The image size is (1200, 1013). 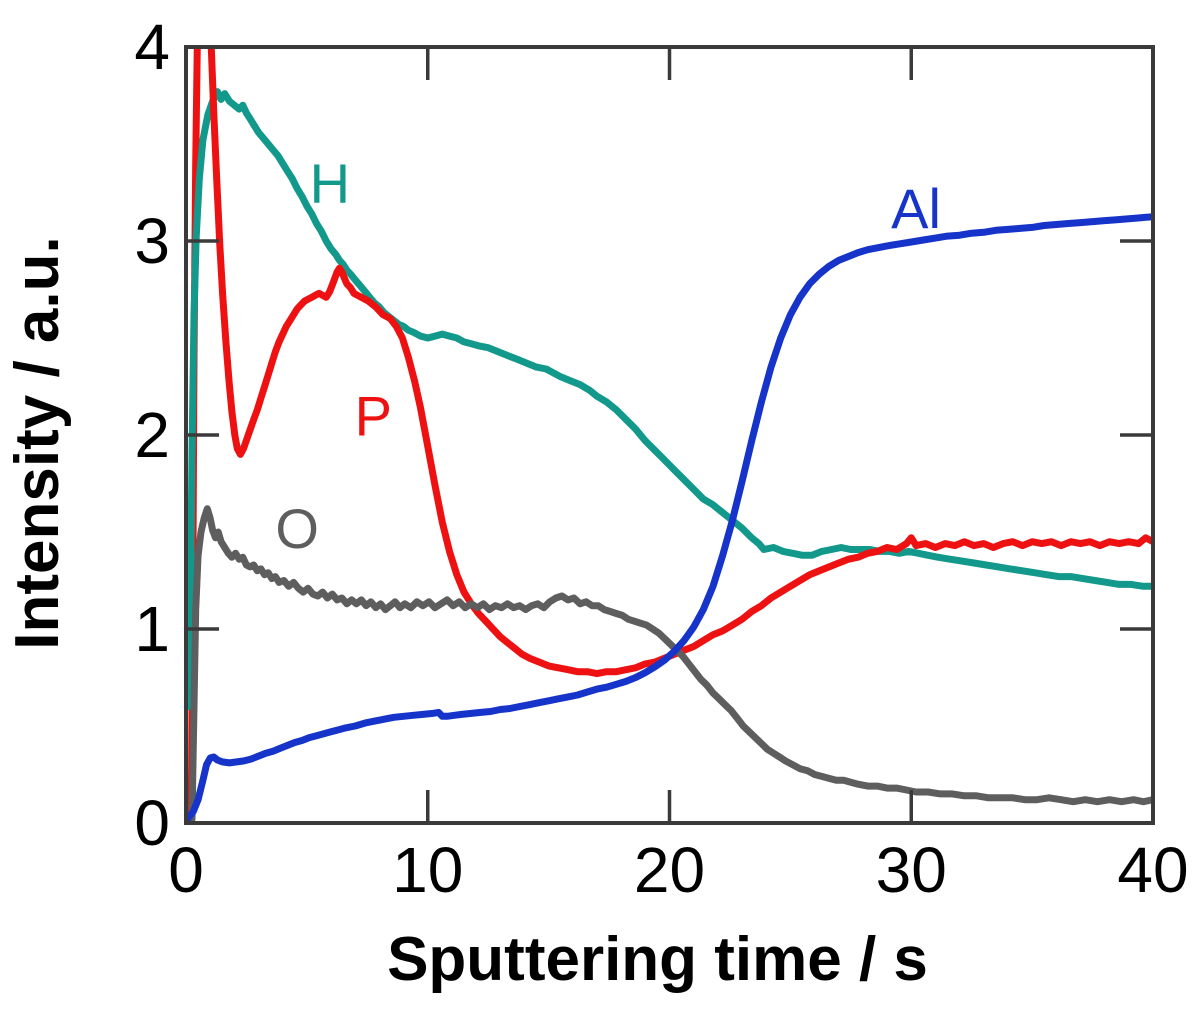 I want to click on x-tick-label: 10, so click(x=427, y=870).